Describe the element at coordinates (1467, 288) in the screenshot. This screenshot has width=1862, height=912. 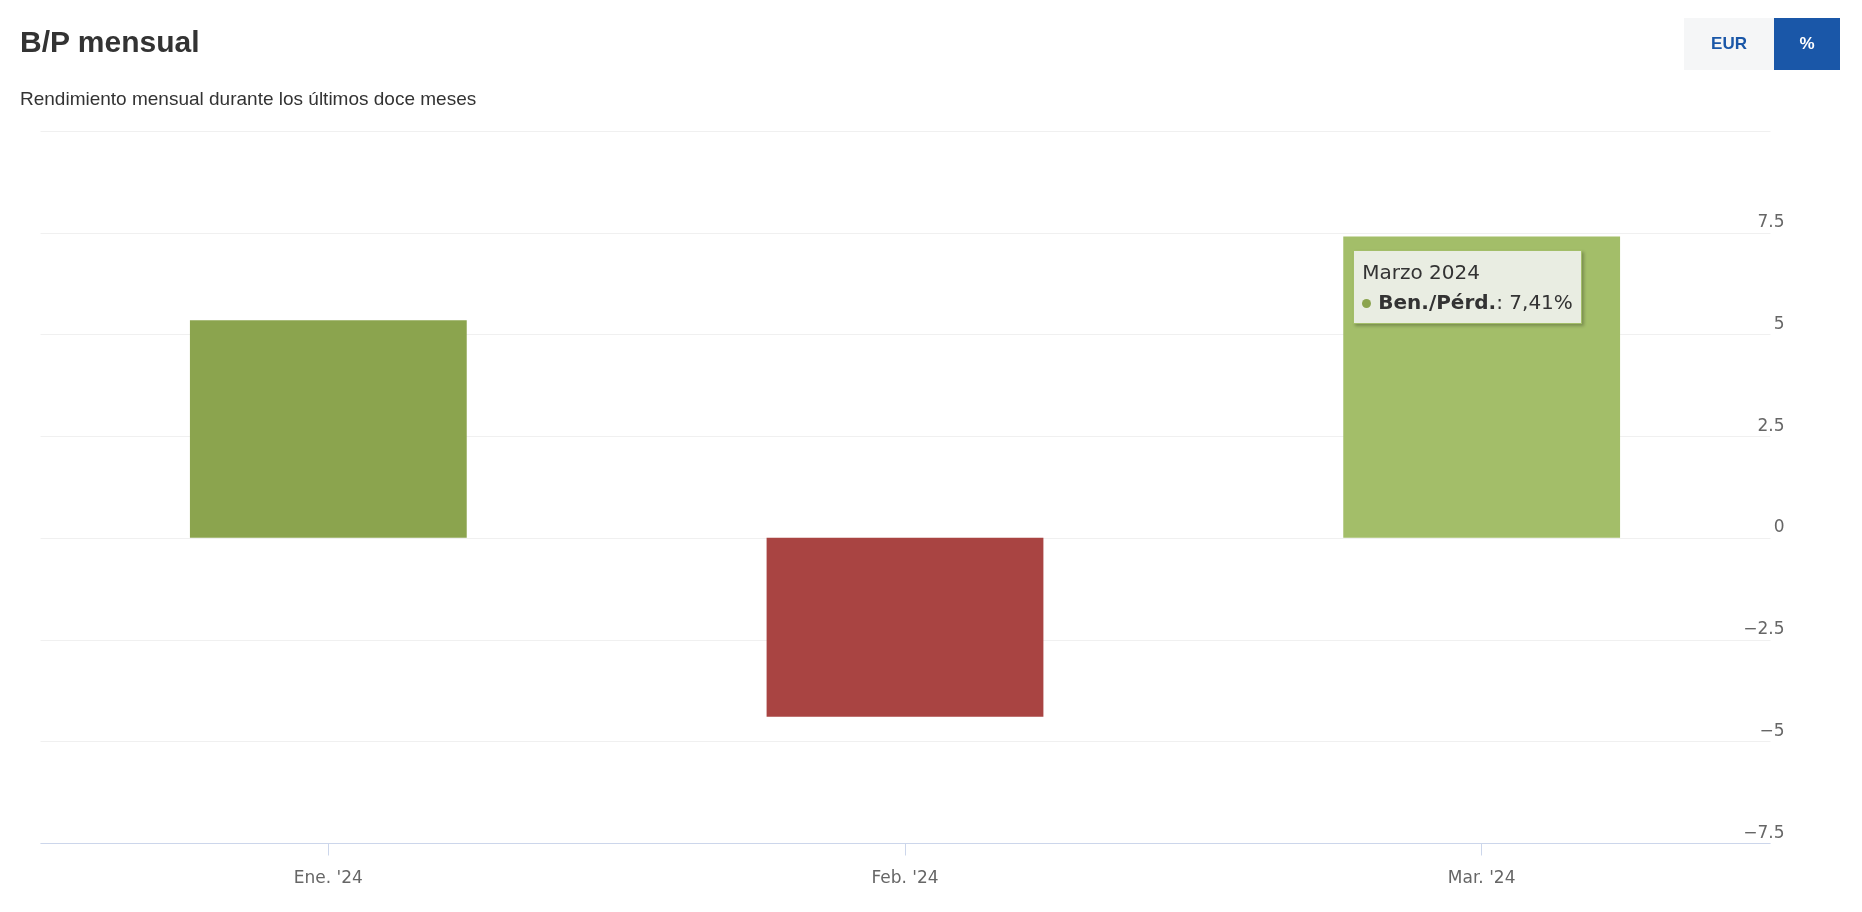
I see `annotation: Marzo 2024 Ben./Pérd.: 7,41%` at that location.